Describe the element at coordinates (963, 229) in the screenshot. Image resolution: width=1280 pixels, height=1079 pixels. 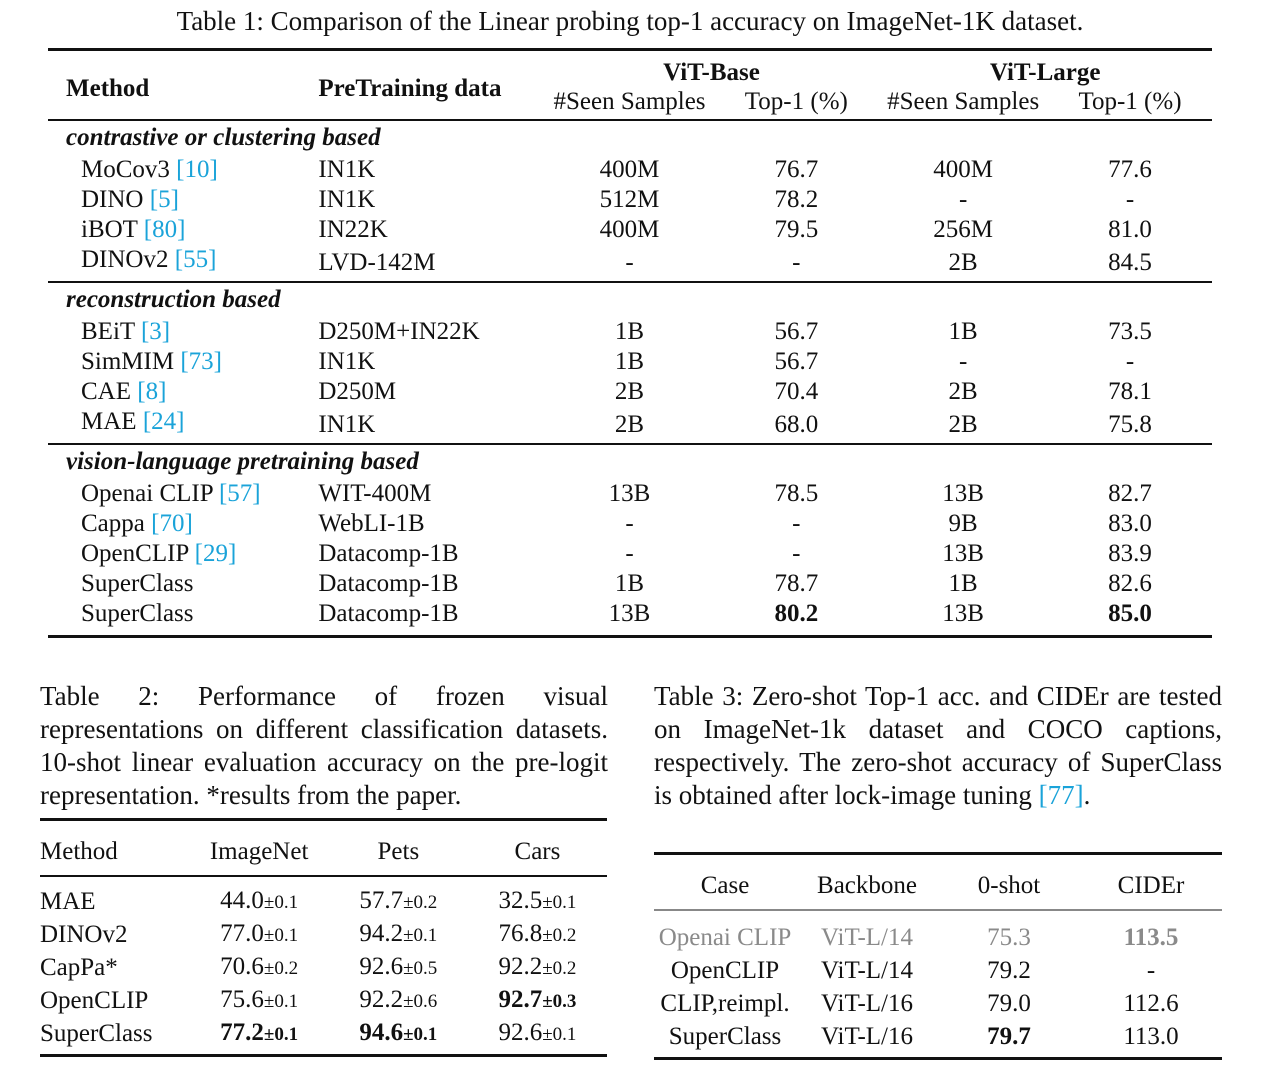
I see `large-seen: 256M` at that location.